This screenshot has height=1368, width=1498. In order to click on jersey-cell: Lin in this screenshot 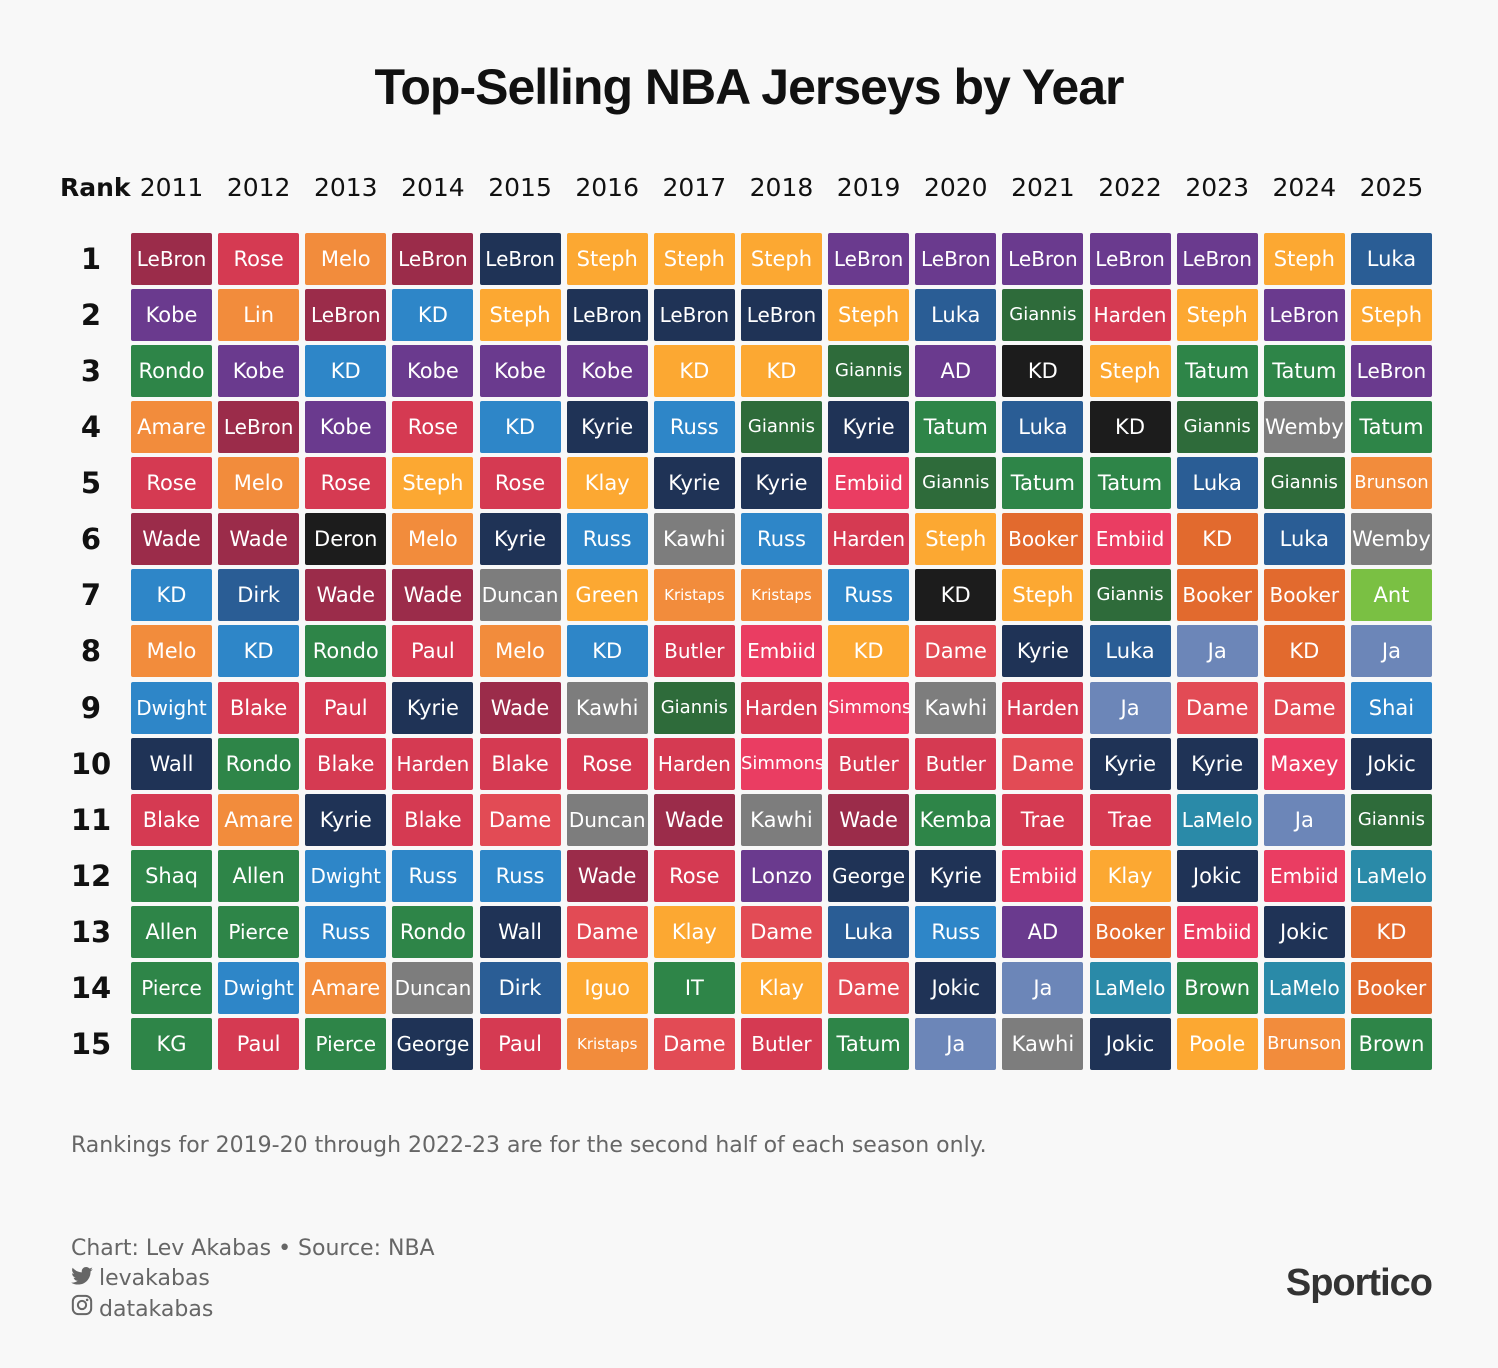, I will do `click(259, 315)`.